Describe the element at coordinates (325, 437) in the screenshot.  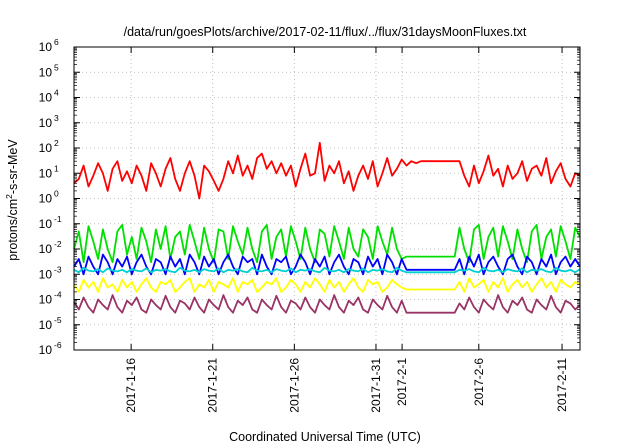
I see `x-axis-label: Coordinated Universal Time (UTC)` at that location.